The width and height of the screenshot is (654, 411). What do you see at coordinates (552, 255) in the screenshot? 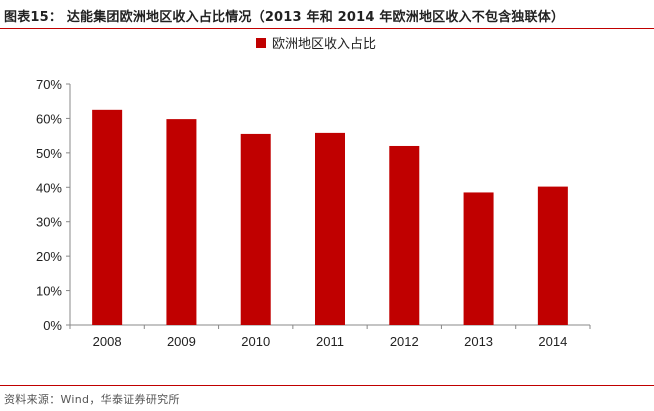
I see `bar-2014` at bounding box center [552, 255].